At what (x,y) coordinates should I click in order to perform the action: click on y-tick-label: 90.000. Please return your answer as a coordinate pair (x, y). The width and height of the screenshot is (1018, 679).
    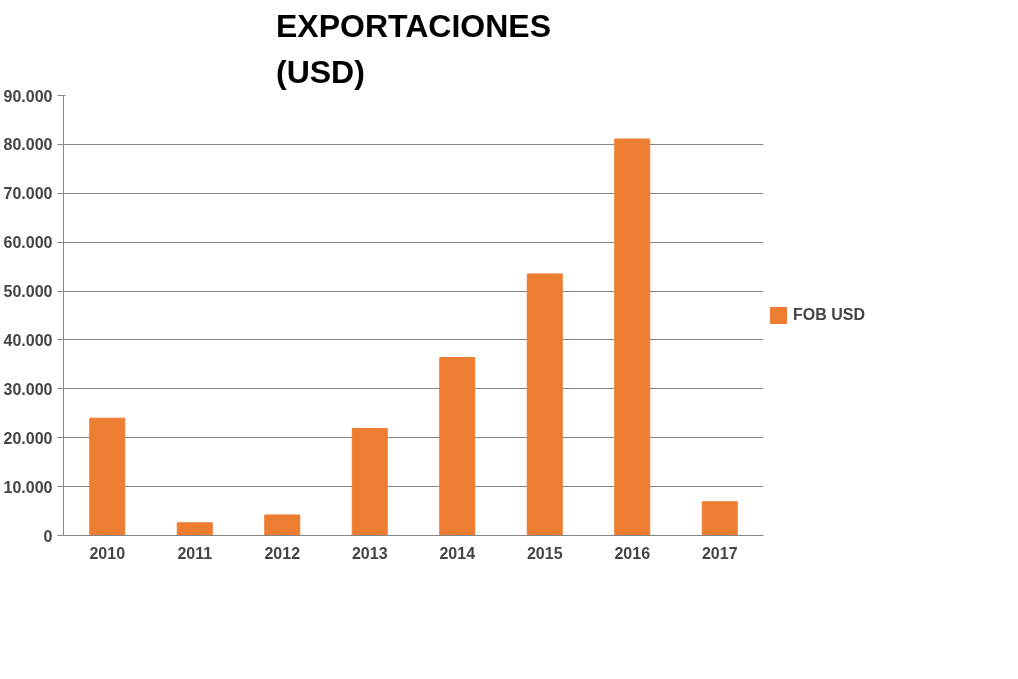
    Looking at the image, I should click on (28, 96).